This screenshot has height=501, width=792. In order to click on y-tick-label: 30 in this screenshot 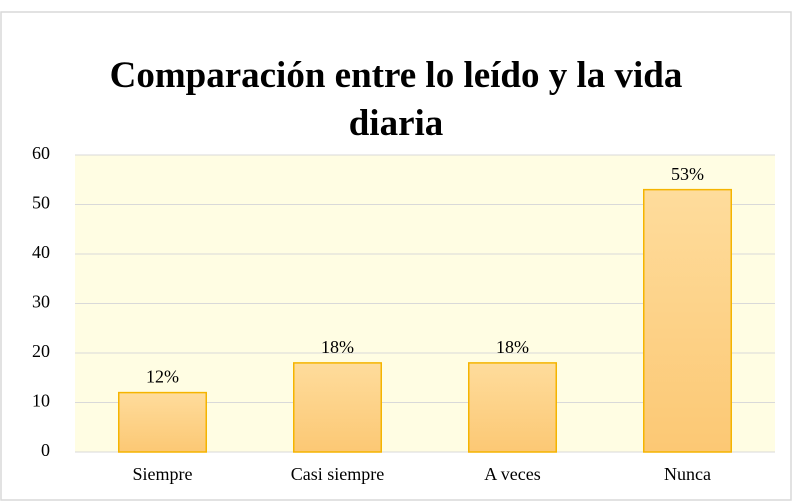, I will do `click(41, 302)`.